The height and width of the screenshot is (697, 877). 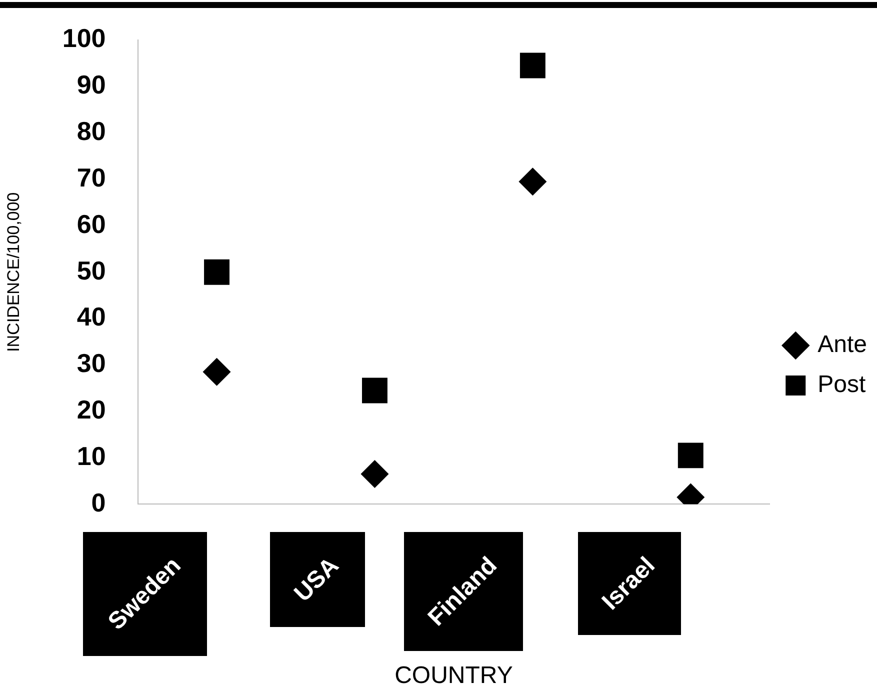 What do you see at coordinates (91, 270) in the screenshot?
I see `y-tick-label: 50` at bounding box center [91, 270].